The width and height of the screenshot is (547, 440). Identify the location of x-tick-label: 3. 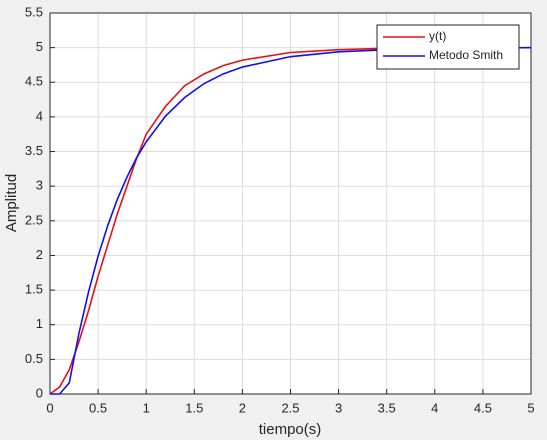
(338, 407).